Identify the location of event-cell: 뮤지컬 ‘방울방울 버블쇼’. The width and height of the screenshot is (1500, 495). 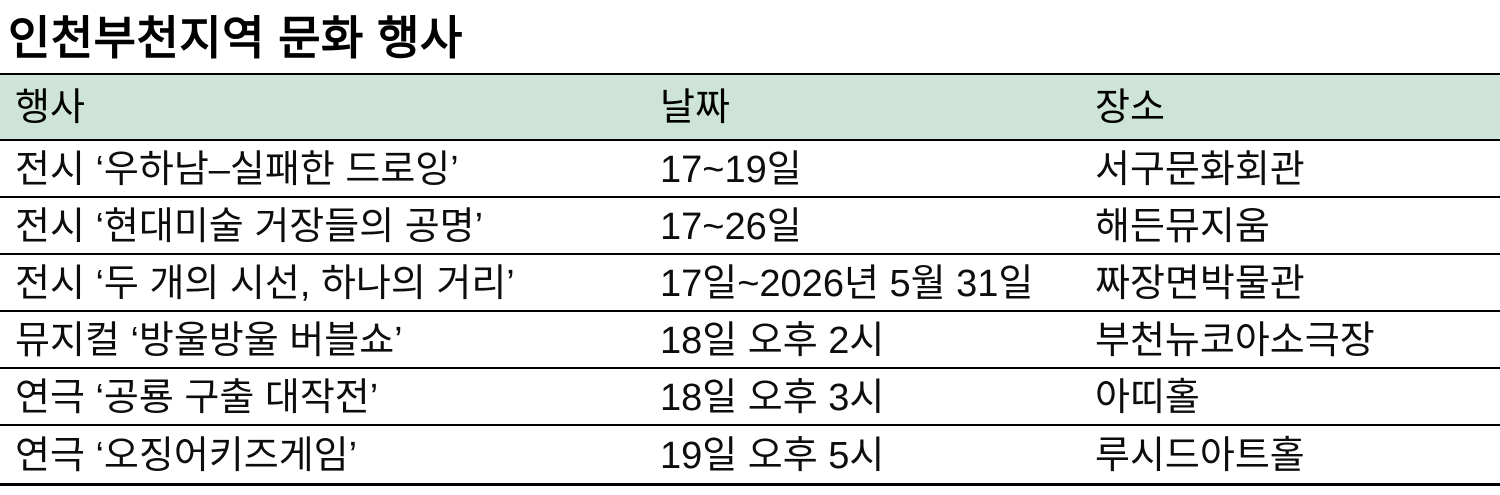
(209, 339).